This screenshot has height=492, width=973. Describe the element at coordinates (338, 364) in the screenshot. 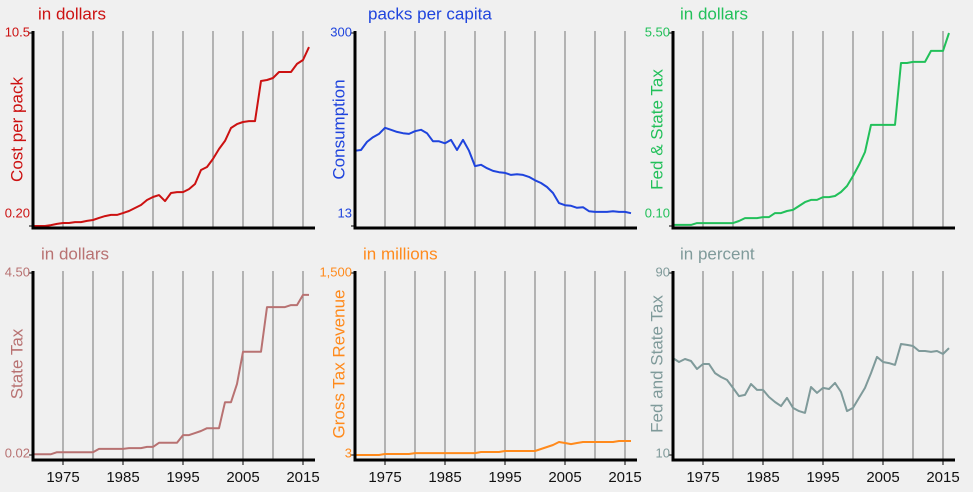

I see `y-axis-label: Gross Tax Revenue` at that location.